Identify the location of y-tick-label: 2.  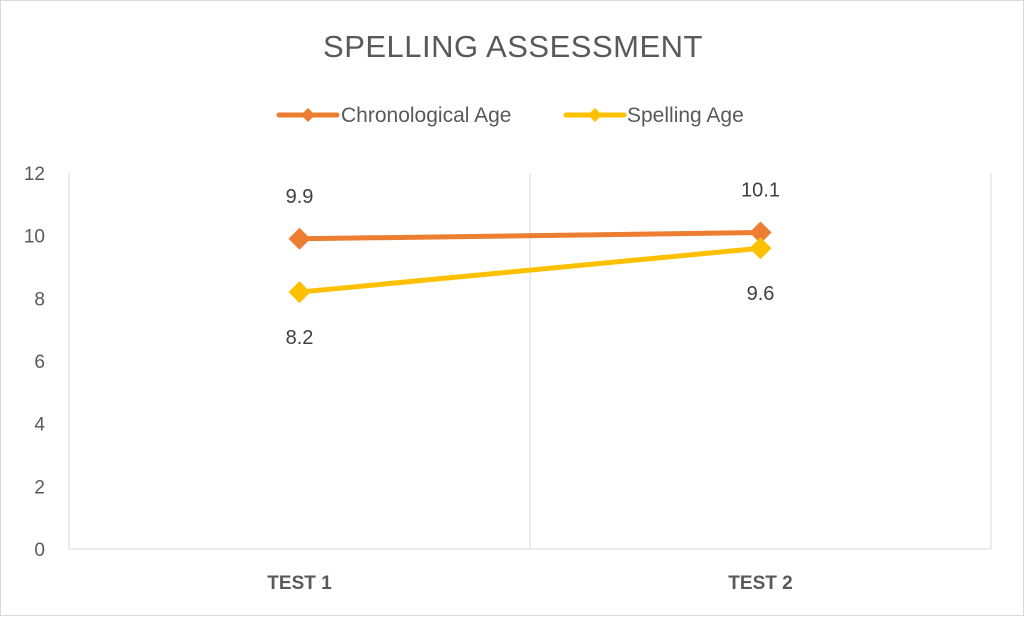
(39, 487).